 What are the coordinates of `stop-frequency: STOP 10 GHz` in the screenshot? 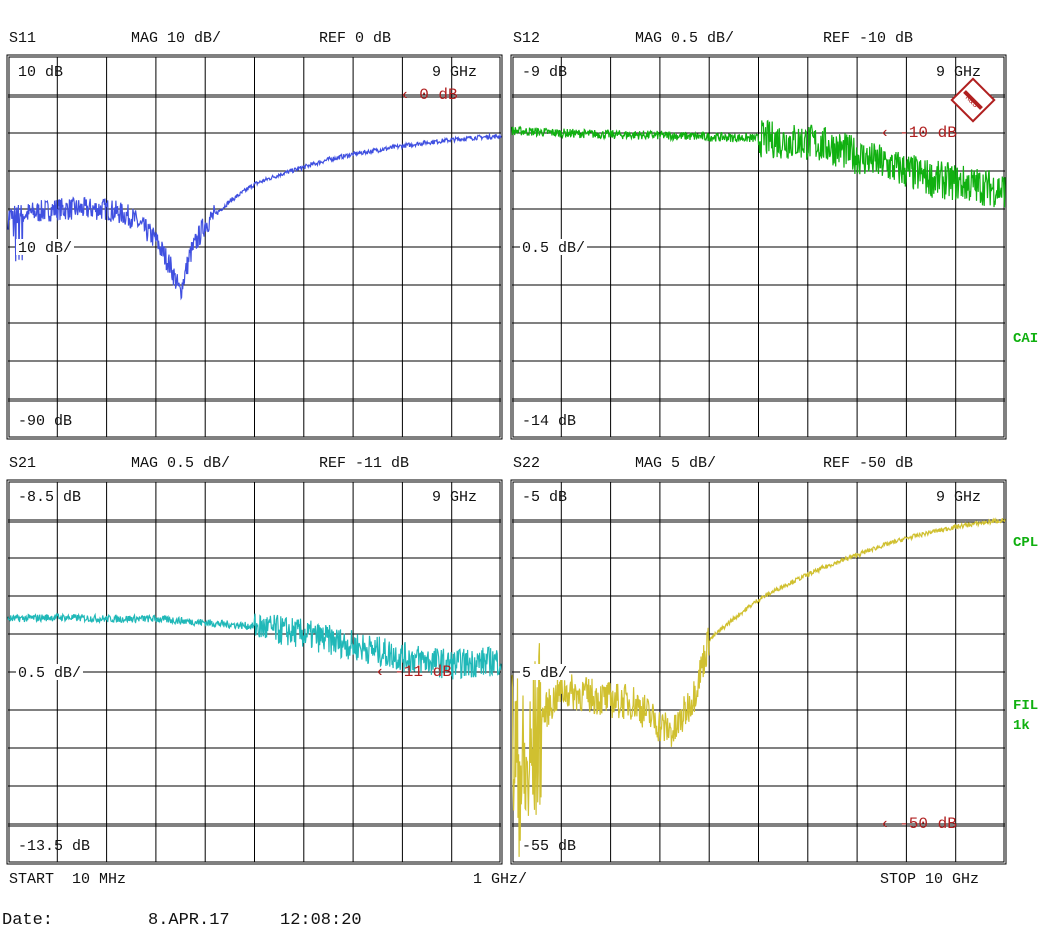 It's located at (929, 879).